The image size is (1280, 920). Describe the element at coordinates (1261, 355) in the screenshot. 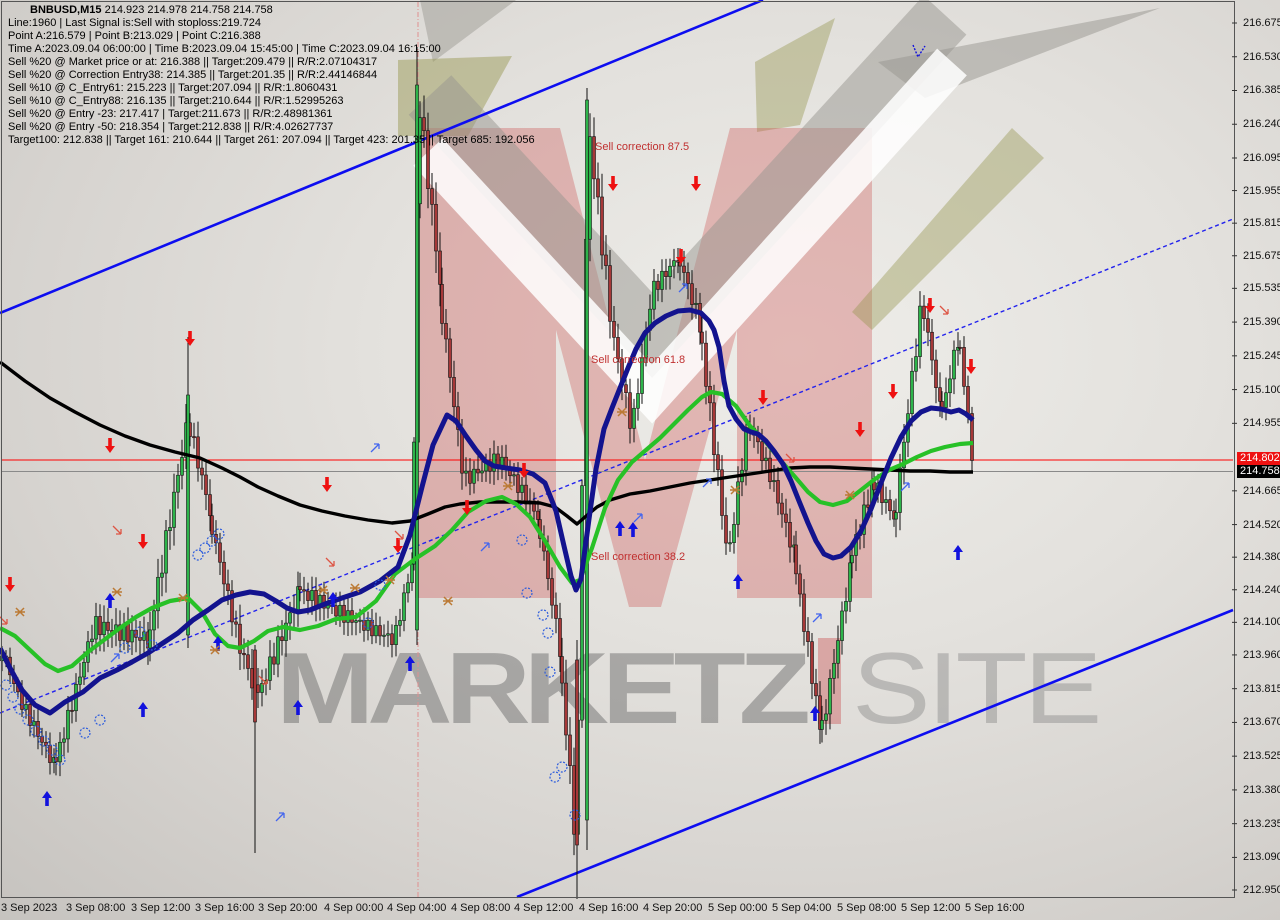

I see `price-axis-label: 215.245` at that location.